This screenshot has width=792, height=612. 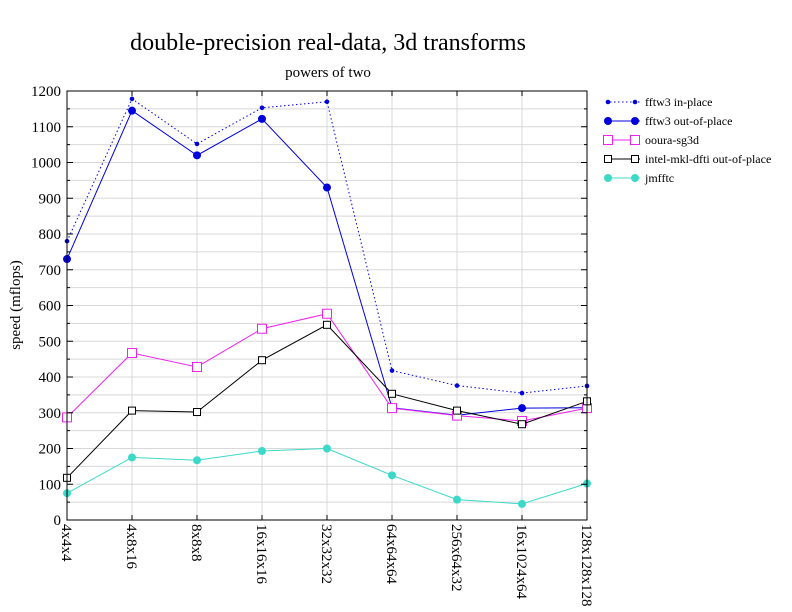 I want to click on y-tick-label: 1200, so click(x=46, y=92).